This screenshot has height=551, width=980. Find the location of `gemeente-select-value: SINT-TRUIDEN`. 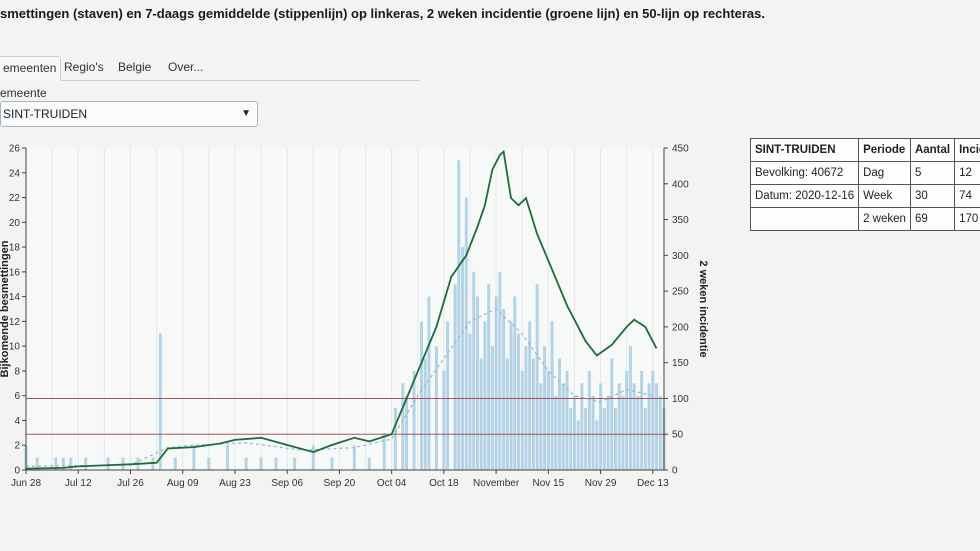

gemeente-select-value: SINT-TRUIDEN is located at coordinates (45, 114).